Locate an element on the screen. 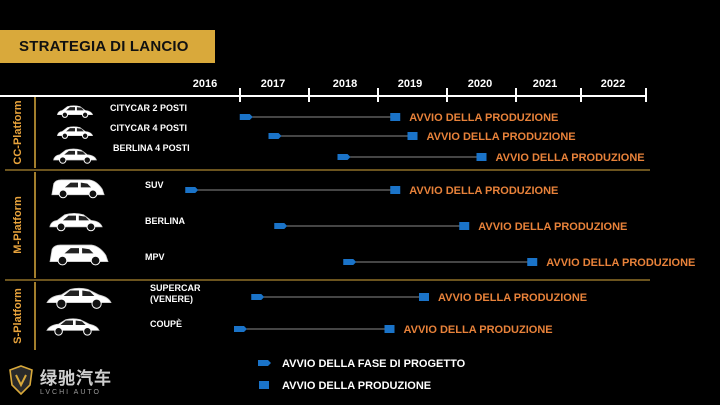 The width and height of the screenshot is (720, 405). title-banner: STRATEGIA DI LANCIO is located at coordinates (107, 46).